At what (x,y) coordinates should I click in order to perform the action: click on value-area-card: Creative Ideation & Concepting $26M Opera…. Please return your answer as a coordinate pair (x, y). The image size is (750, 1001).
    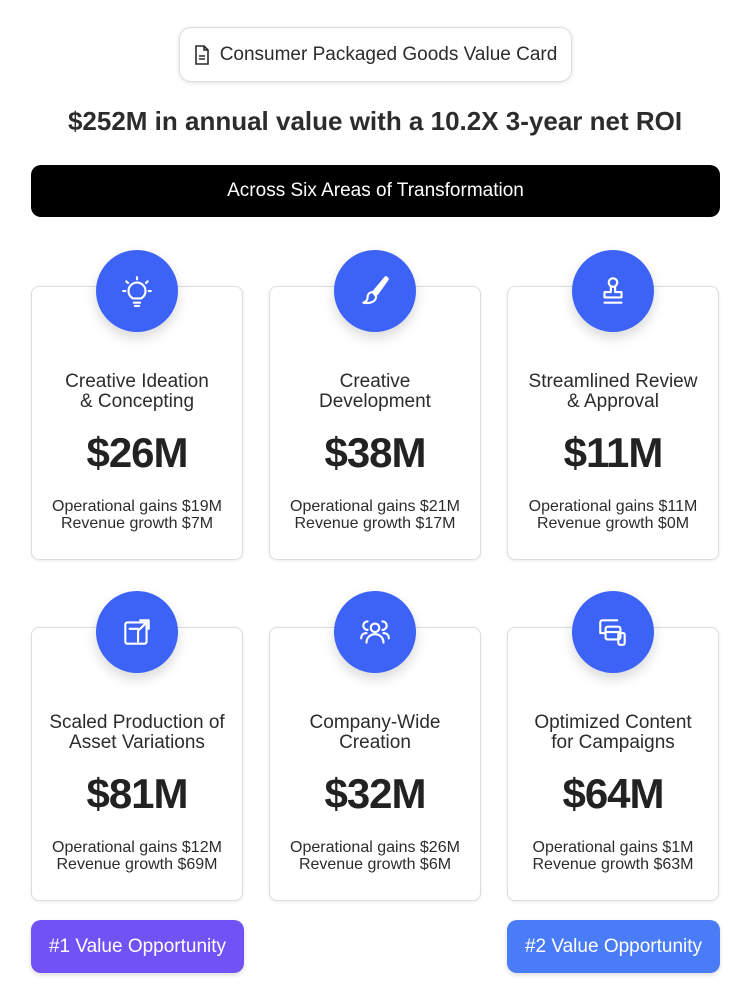
    Looking at the image, I should click on (137, 423).